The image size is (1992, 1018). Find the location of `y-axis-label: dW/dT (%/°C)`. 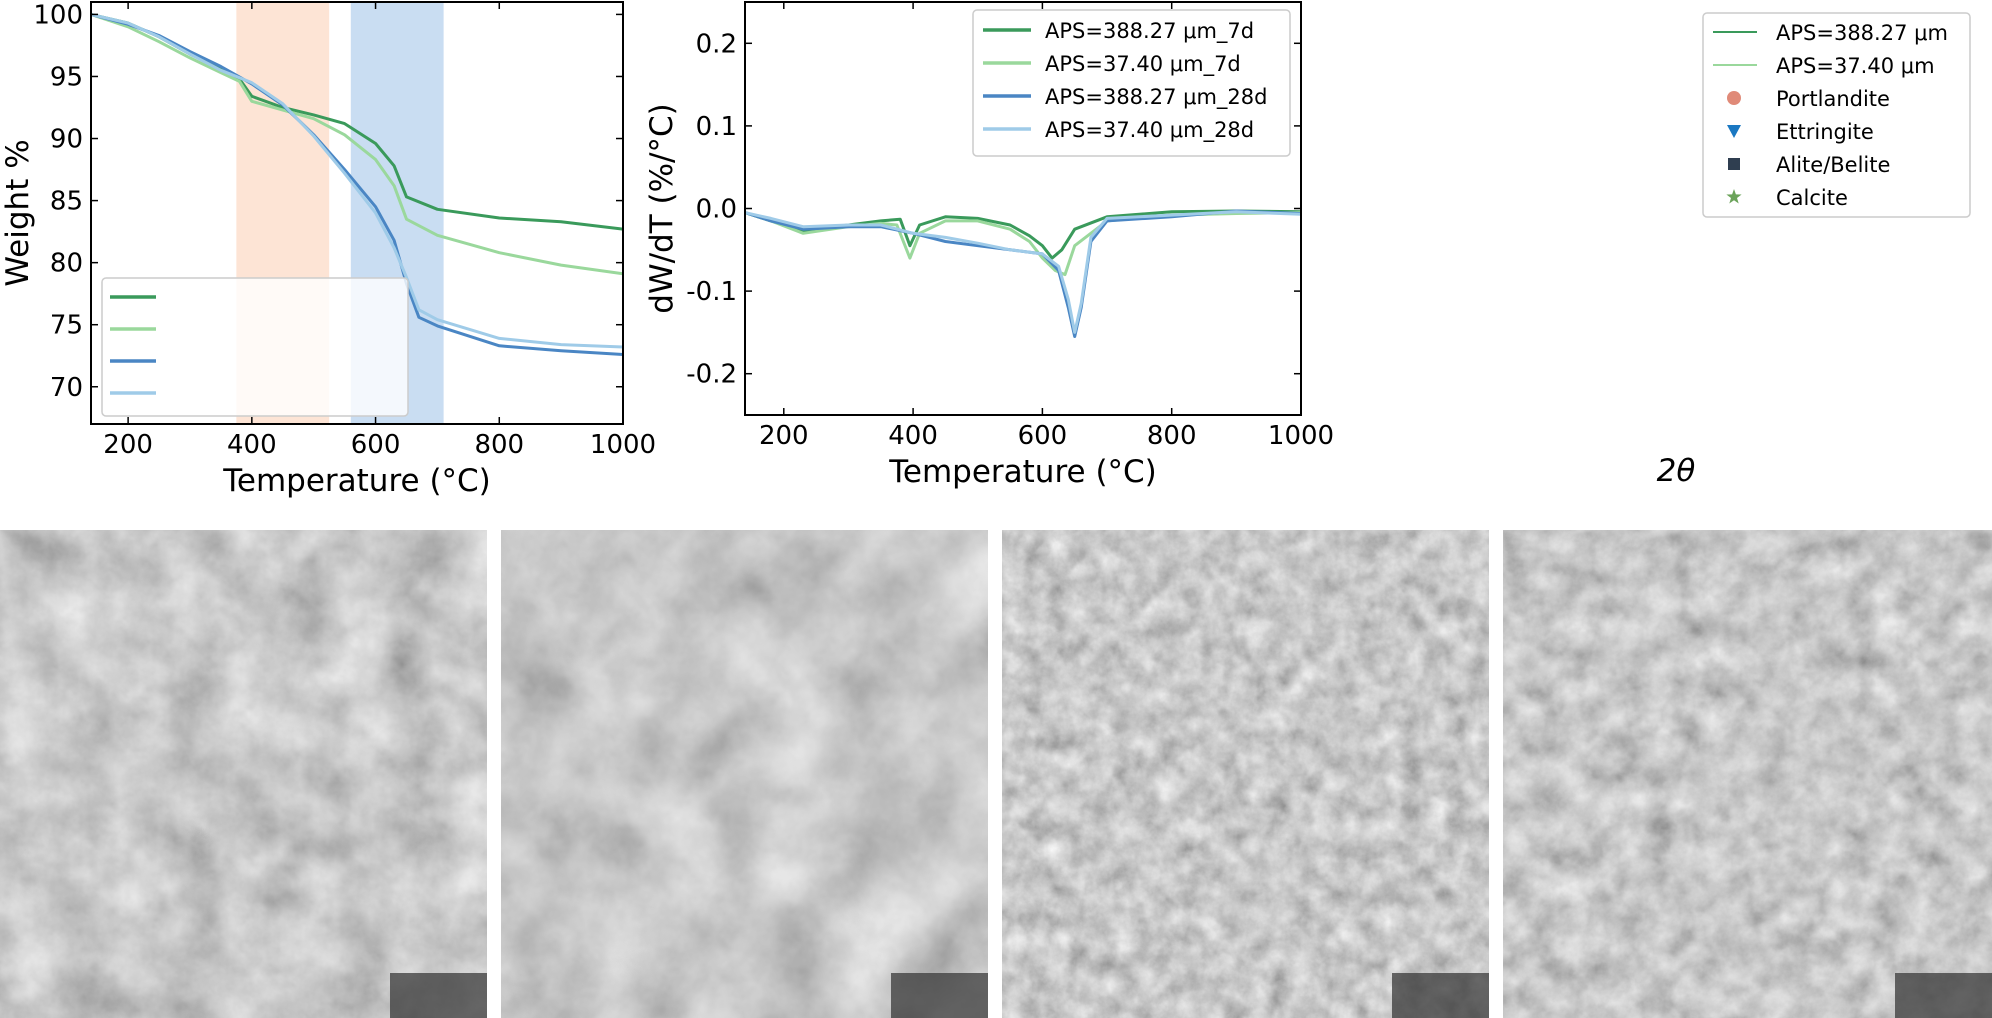

y-axis-label: dW/dT (%/°C) is located at coordinates (662, 208).